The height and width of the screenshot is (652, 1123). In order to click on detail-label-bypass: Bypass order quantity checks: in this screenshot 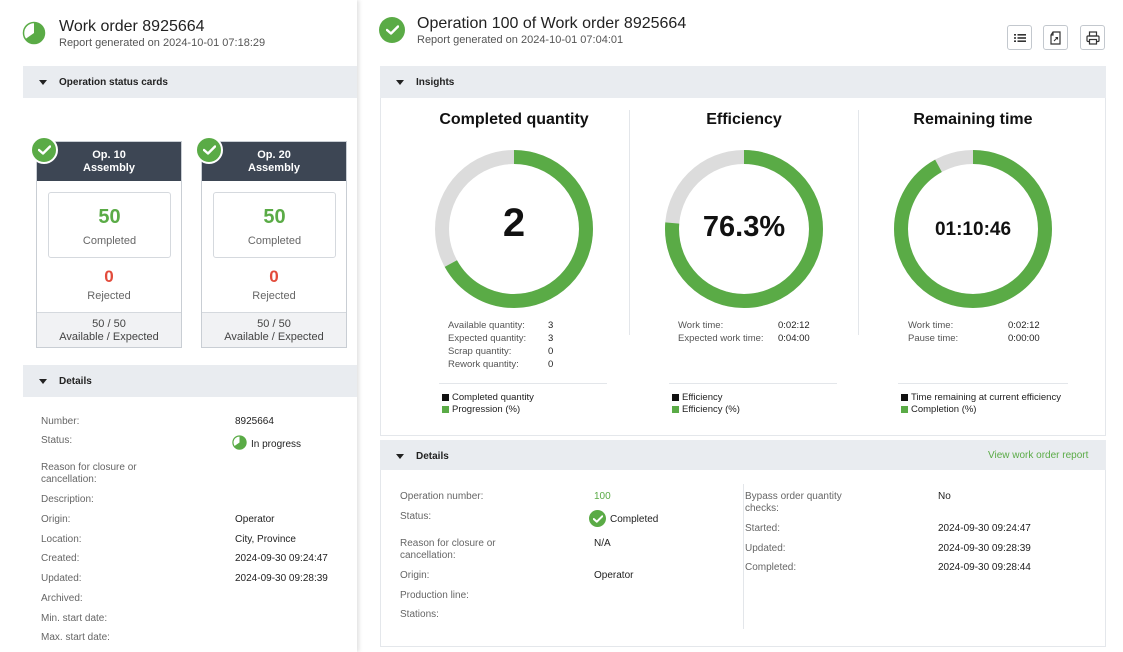, I will do `click(793, 502)`.